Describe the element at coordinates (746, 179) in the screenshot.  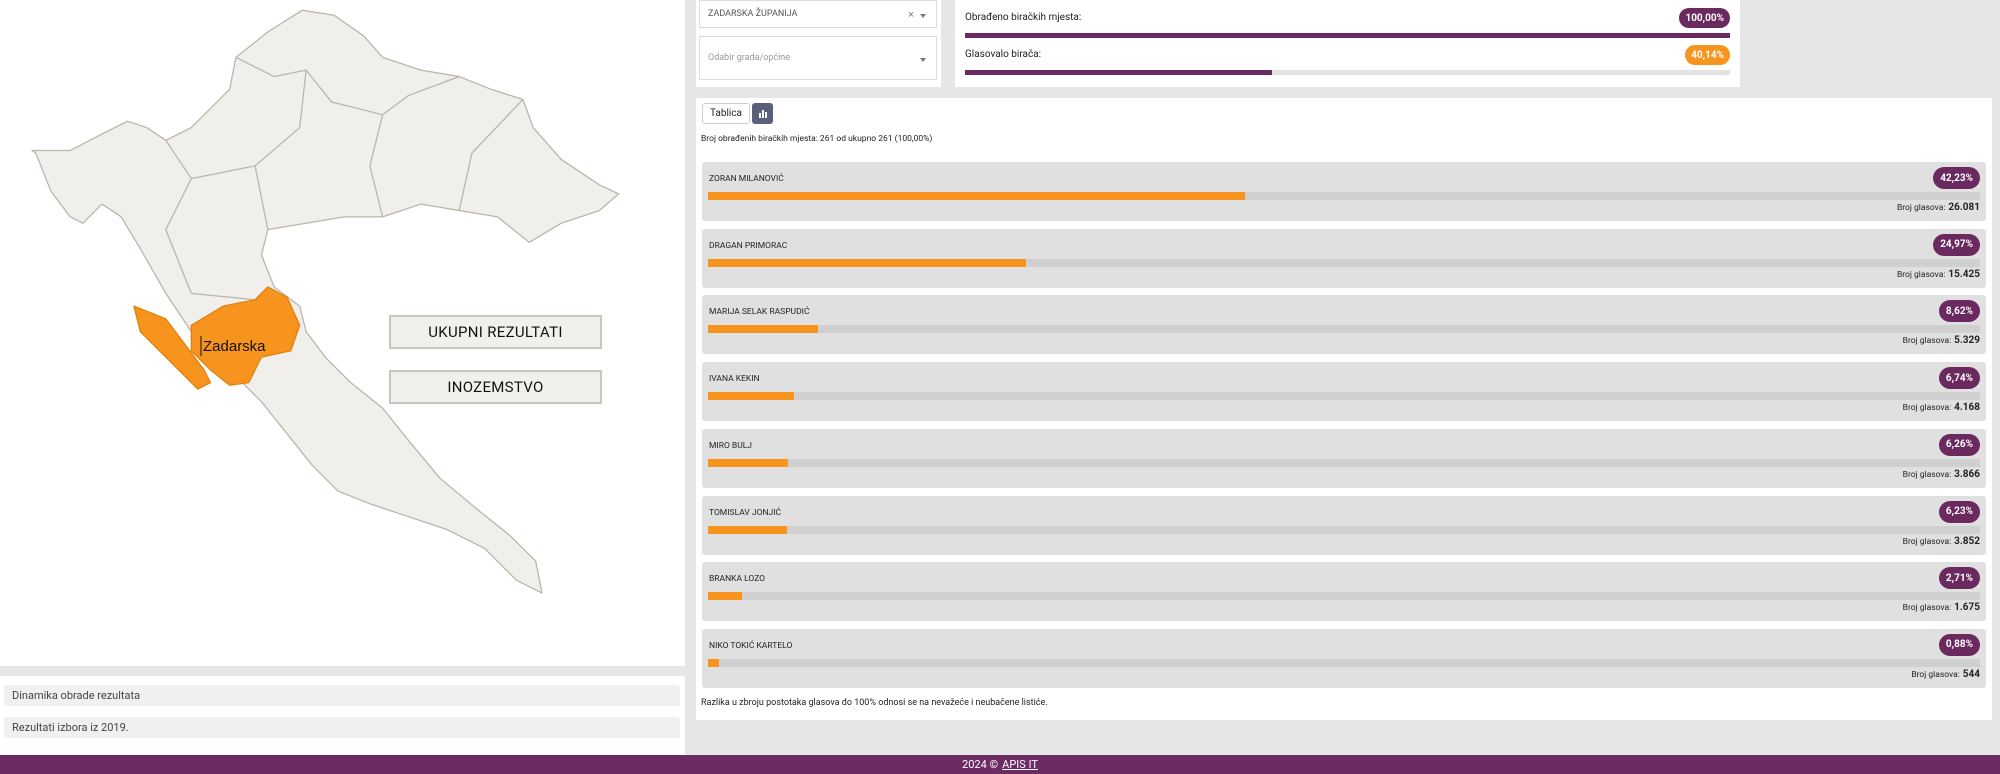
I see `candidate-name: ZORAN MILANOVIĆ` at that location.